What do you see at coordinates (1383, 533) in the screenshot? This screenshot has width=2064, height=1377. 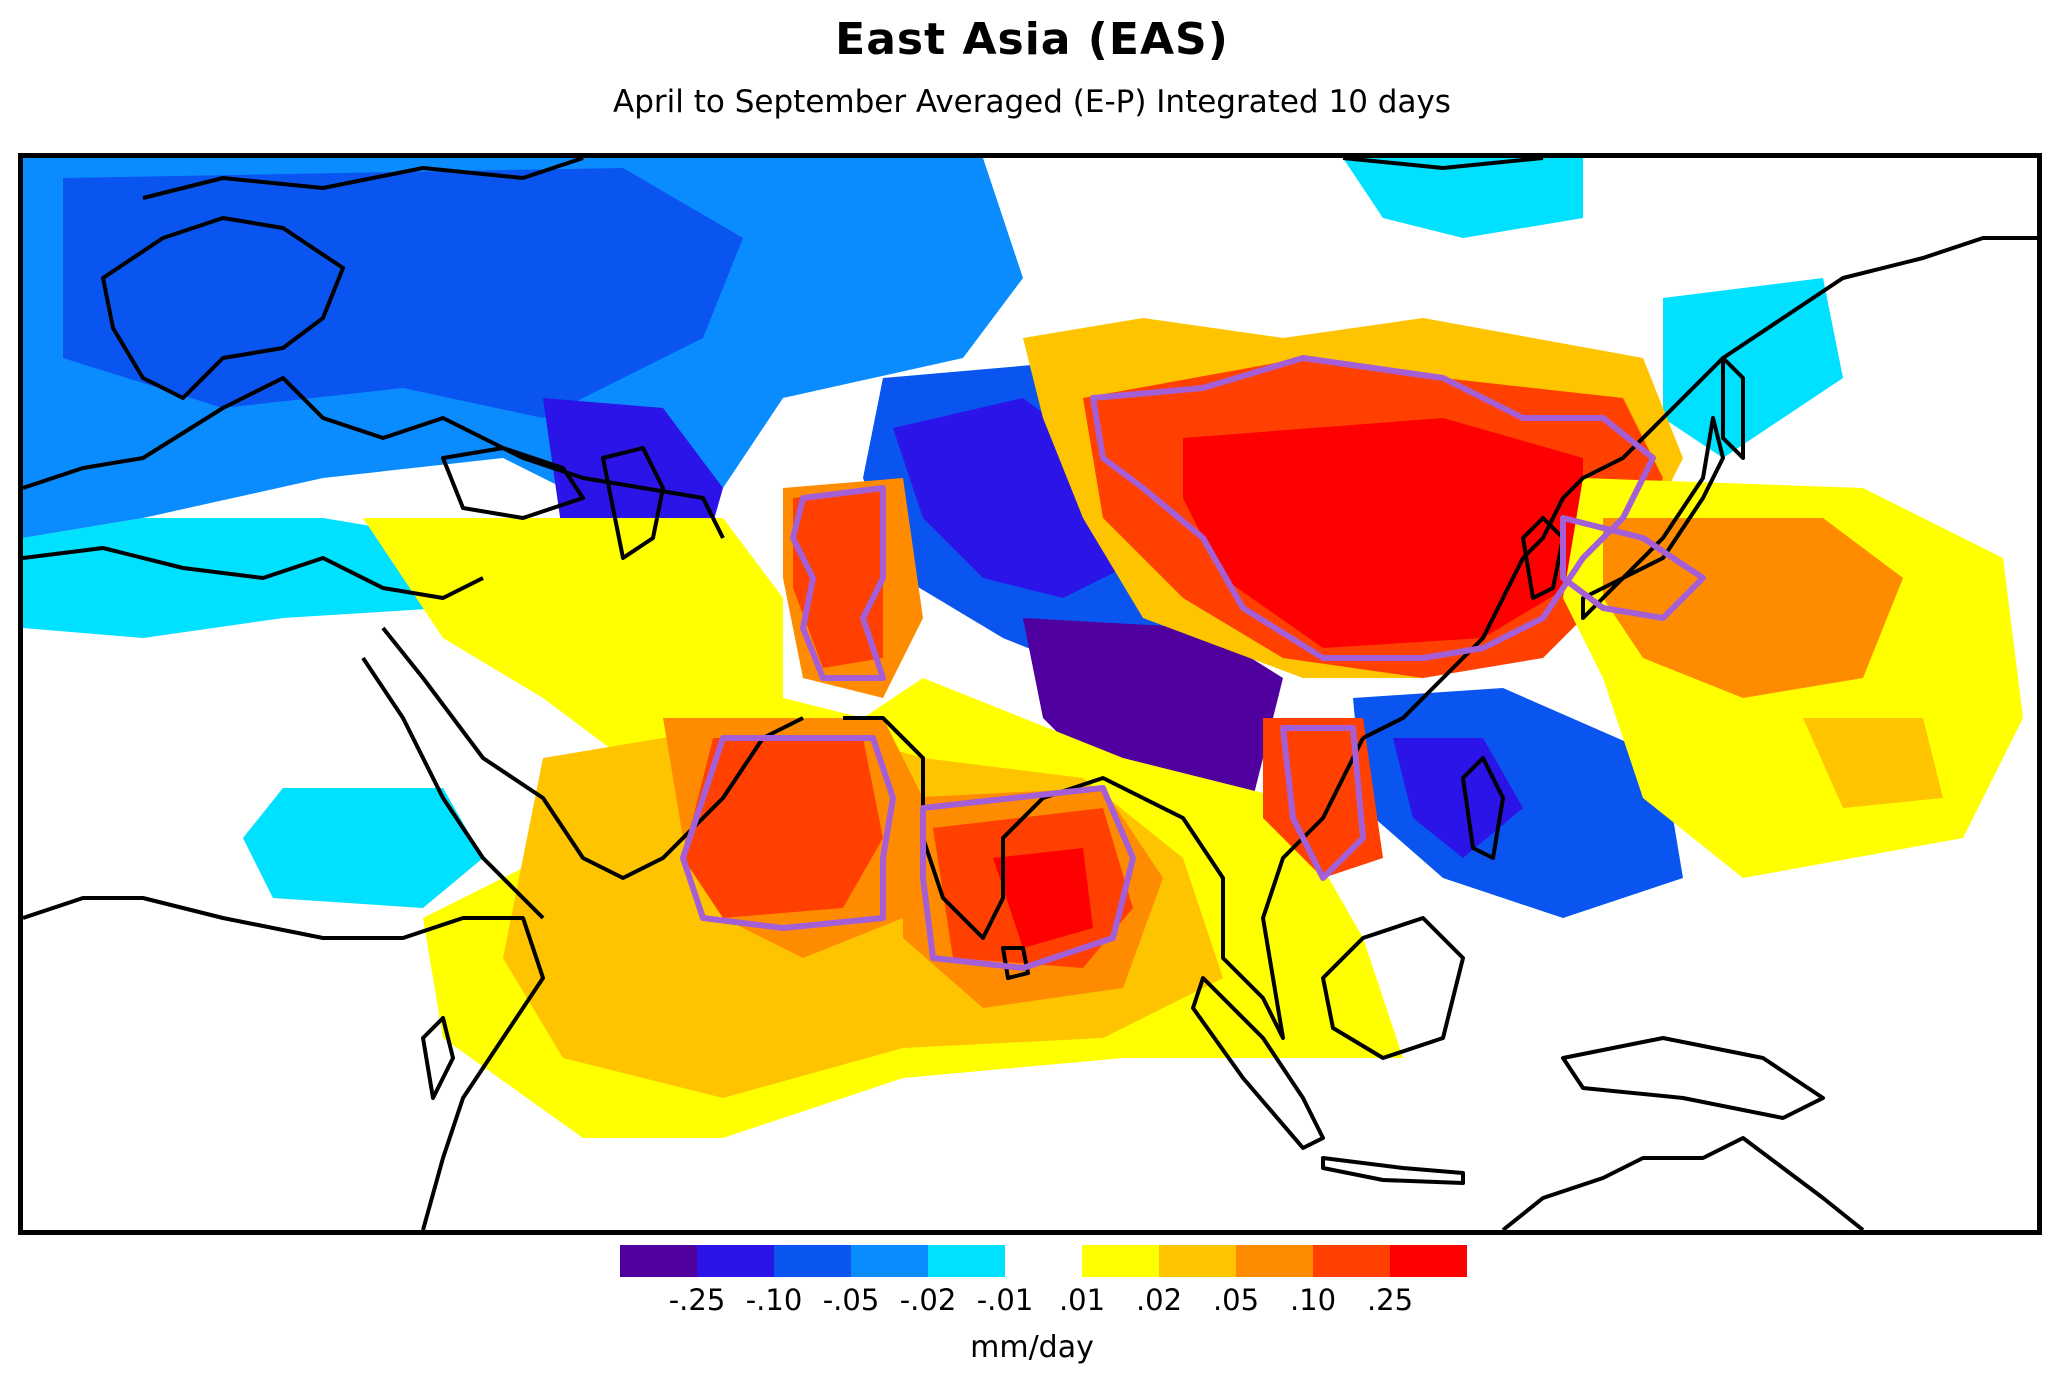 I see `field-china-core` at bounding box center [1383, 533].